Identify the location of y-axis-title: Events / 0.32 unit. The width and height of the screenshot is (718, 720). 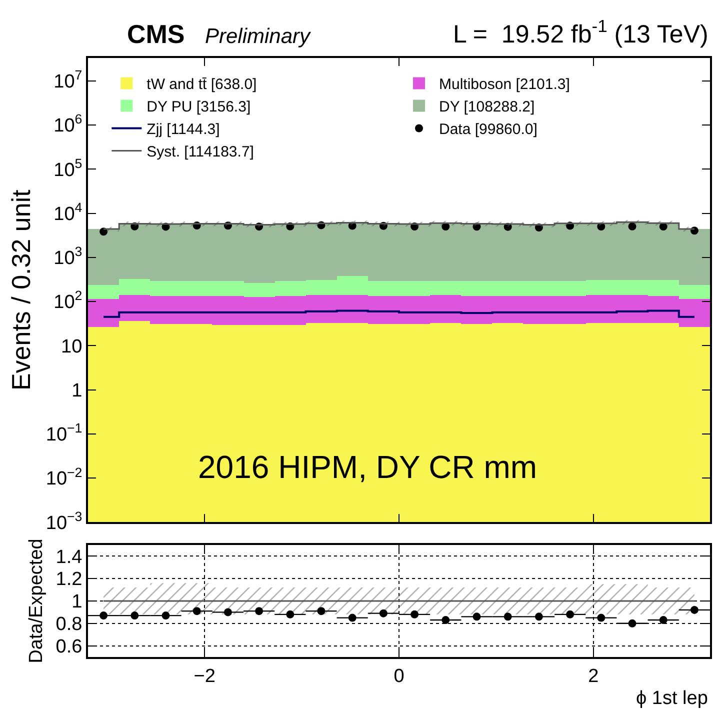
(21, 289).